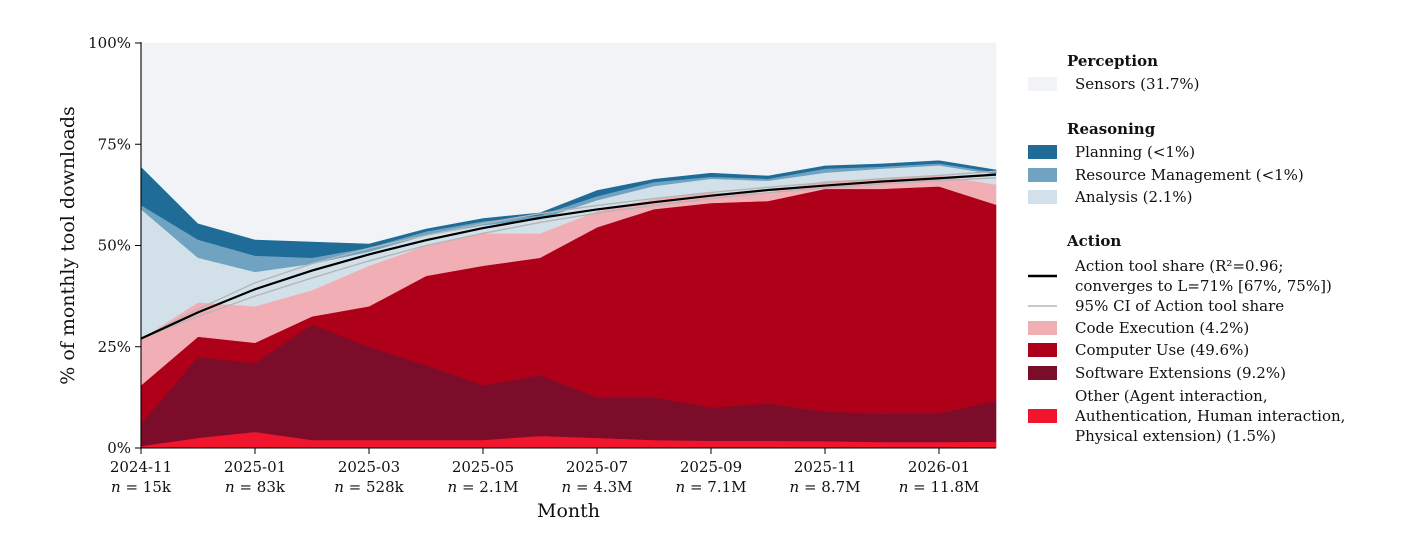 The image size is (1414, 540). What do you see at coordinates (483, 467) in the screenshot?
I see `x-tick-label: 2025-05` at bounding box center [483, 467].